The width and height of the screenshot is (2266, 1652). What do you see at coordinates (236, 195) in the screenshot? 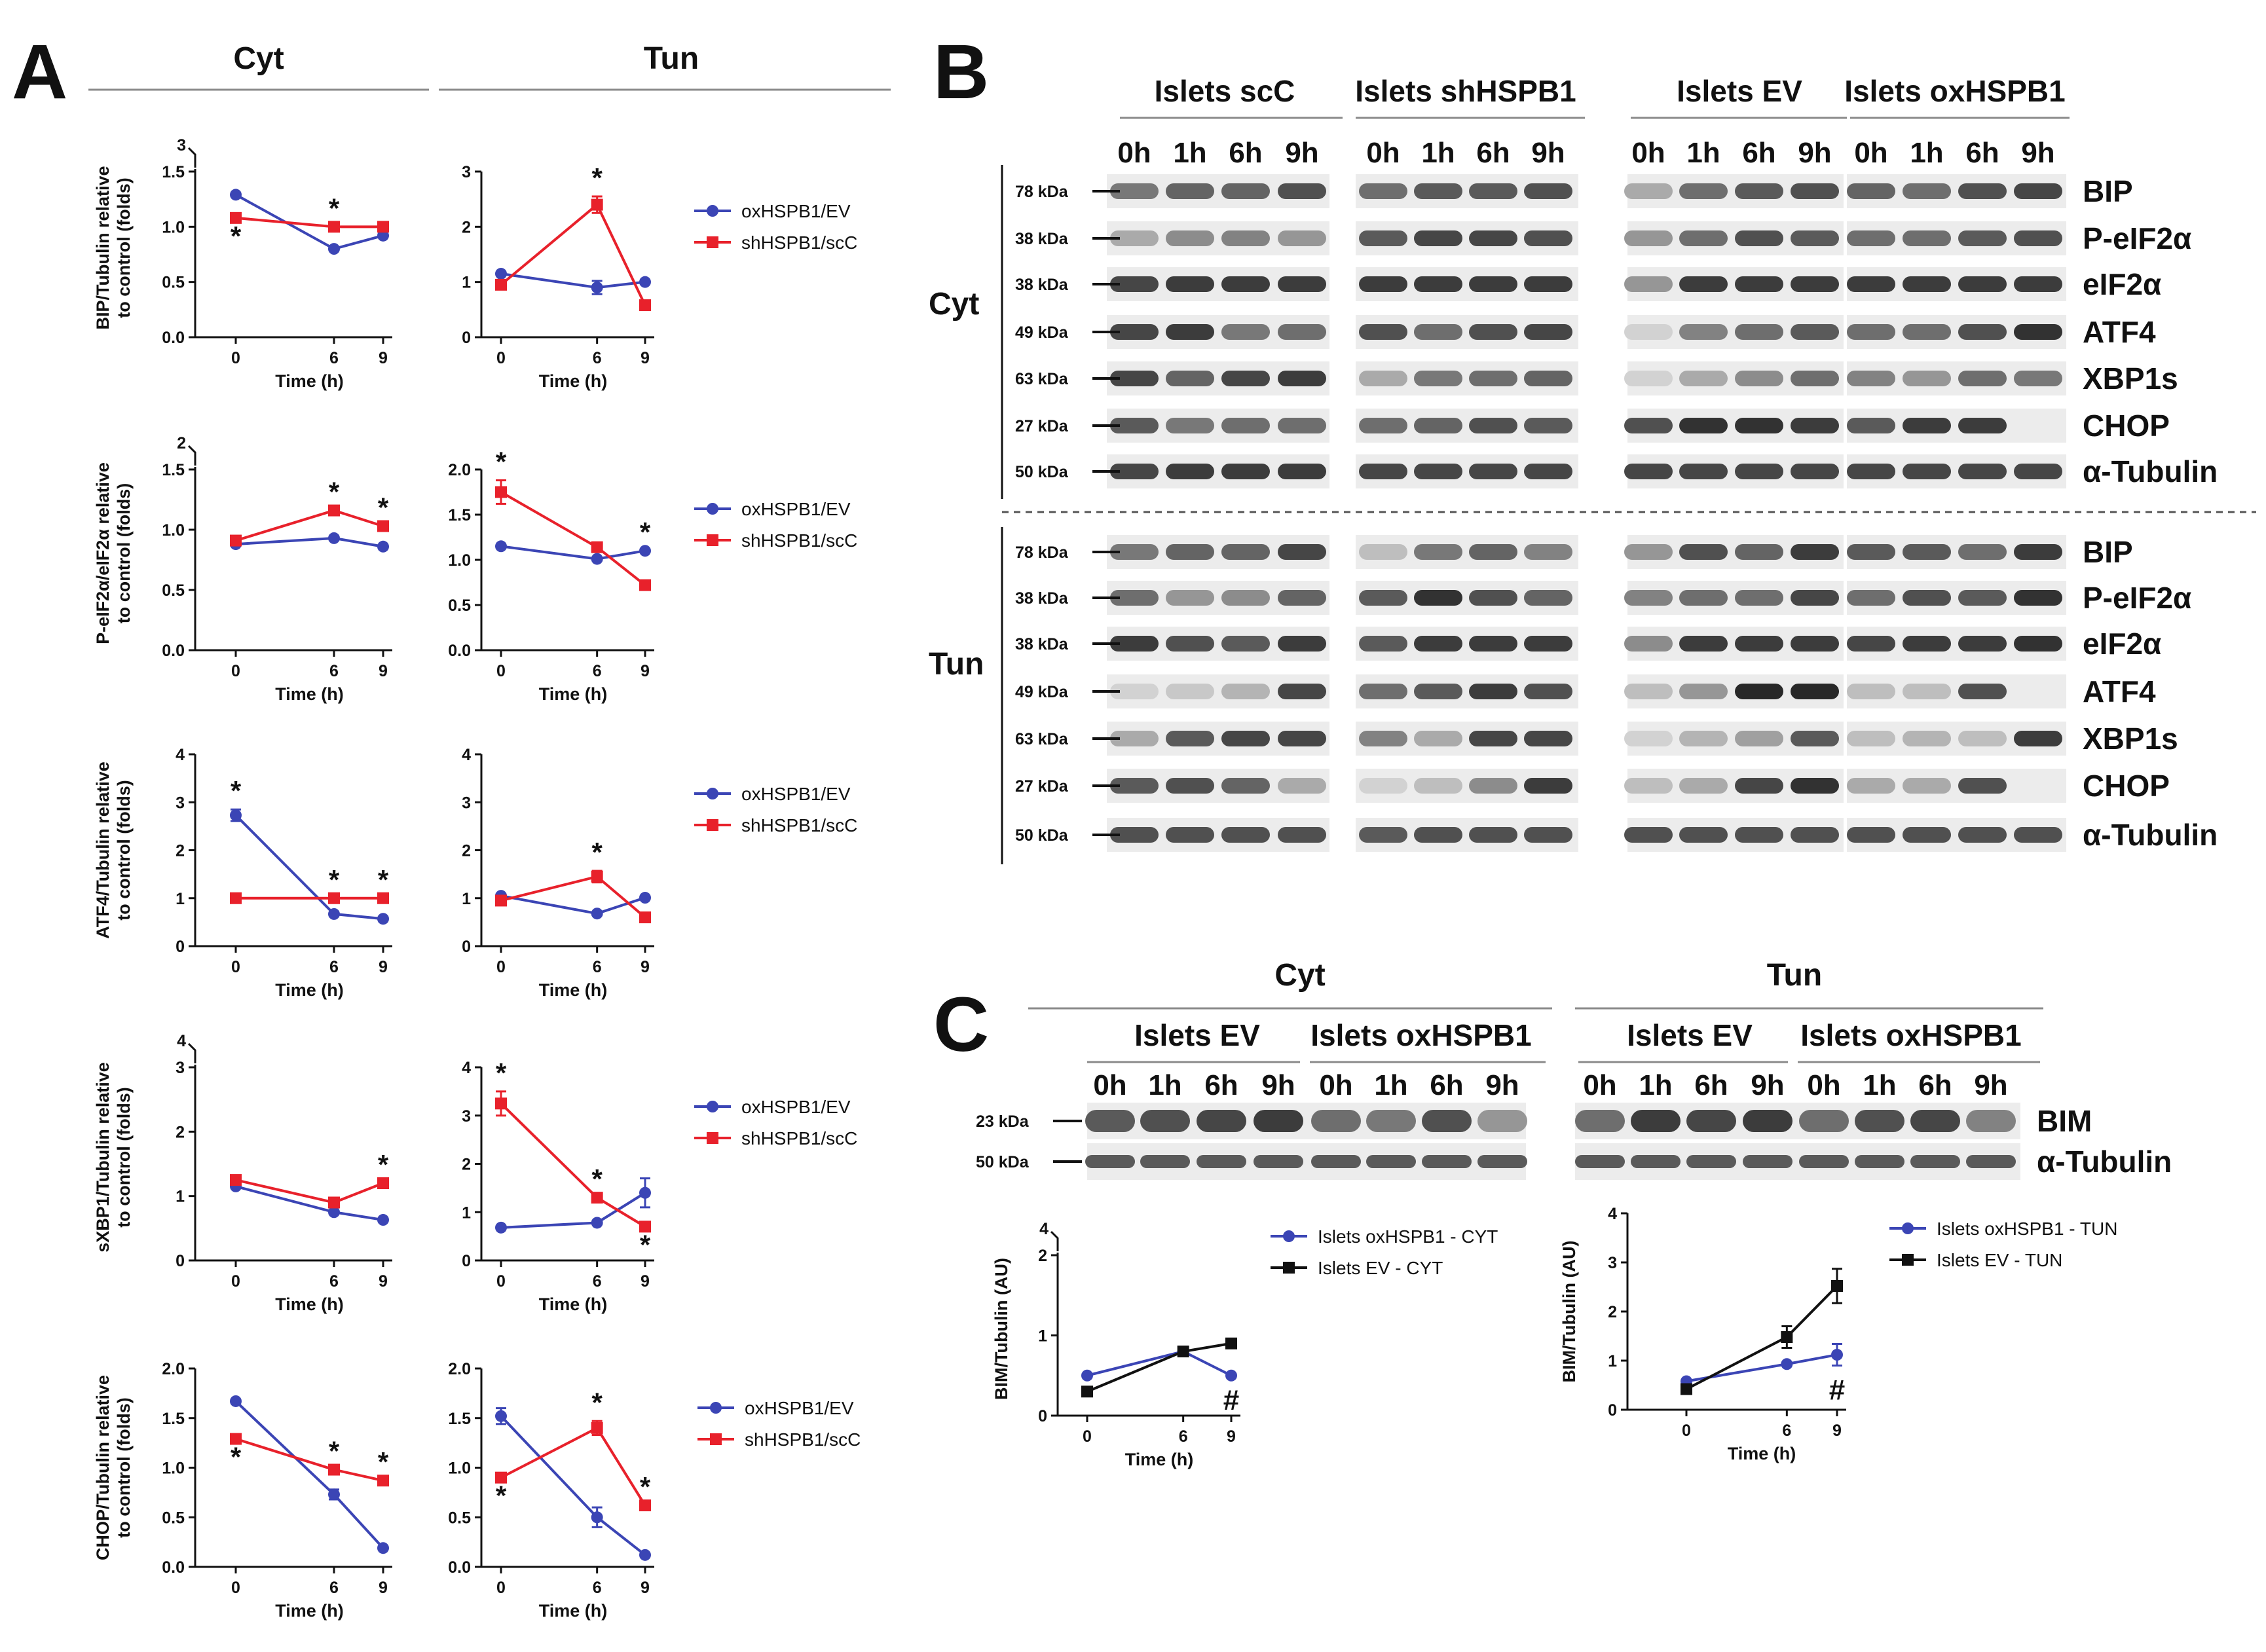
I see `chart-a-bip-cyt-point-s1` at bounding box center [236, 195].